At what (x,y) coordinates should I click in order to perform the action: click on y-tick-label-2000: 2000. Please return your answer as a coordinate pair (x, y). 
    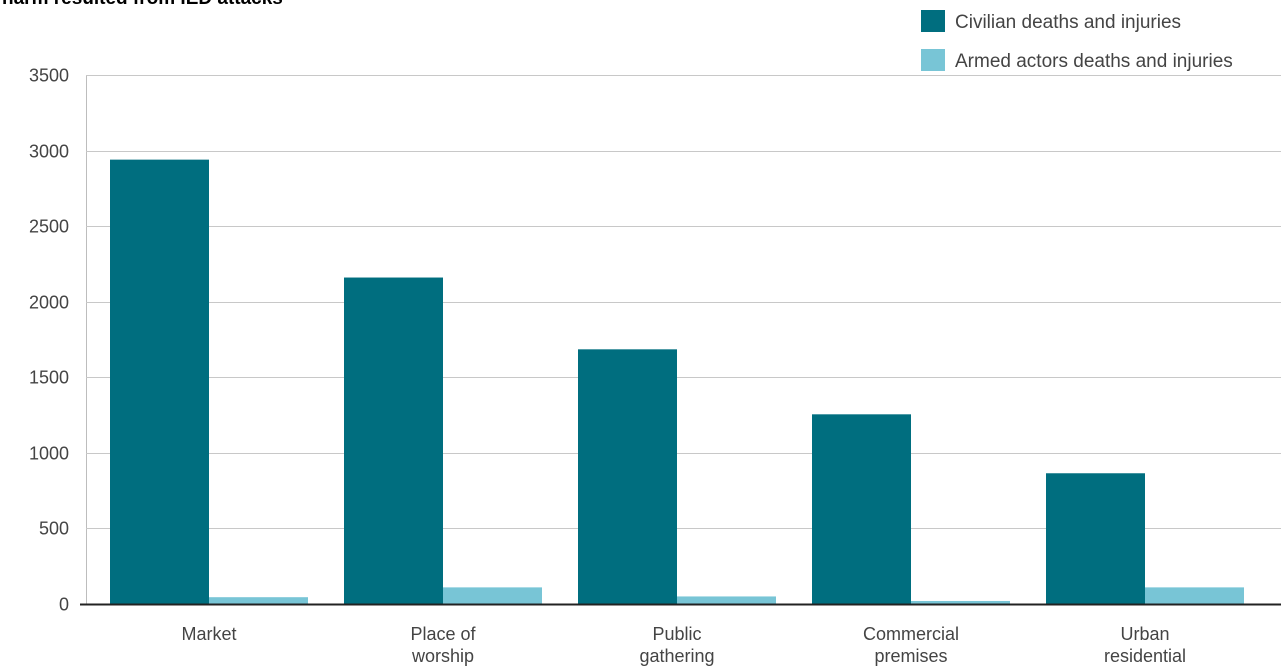
    Looking at the image, I should click on (49, 303).